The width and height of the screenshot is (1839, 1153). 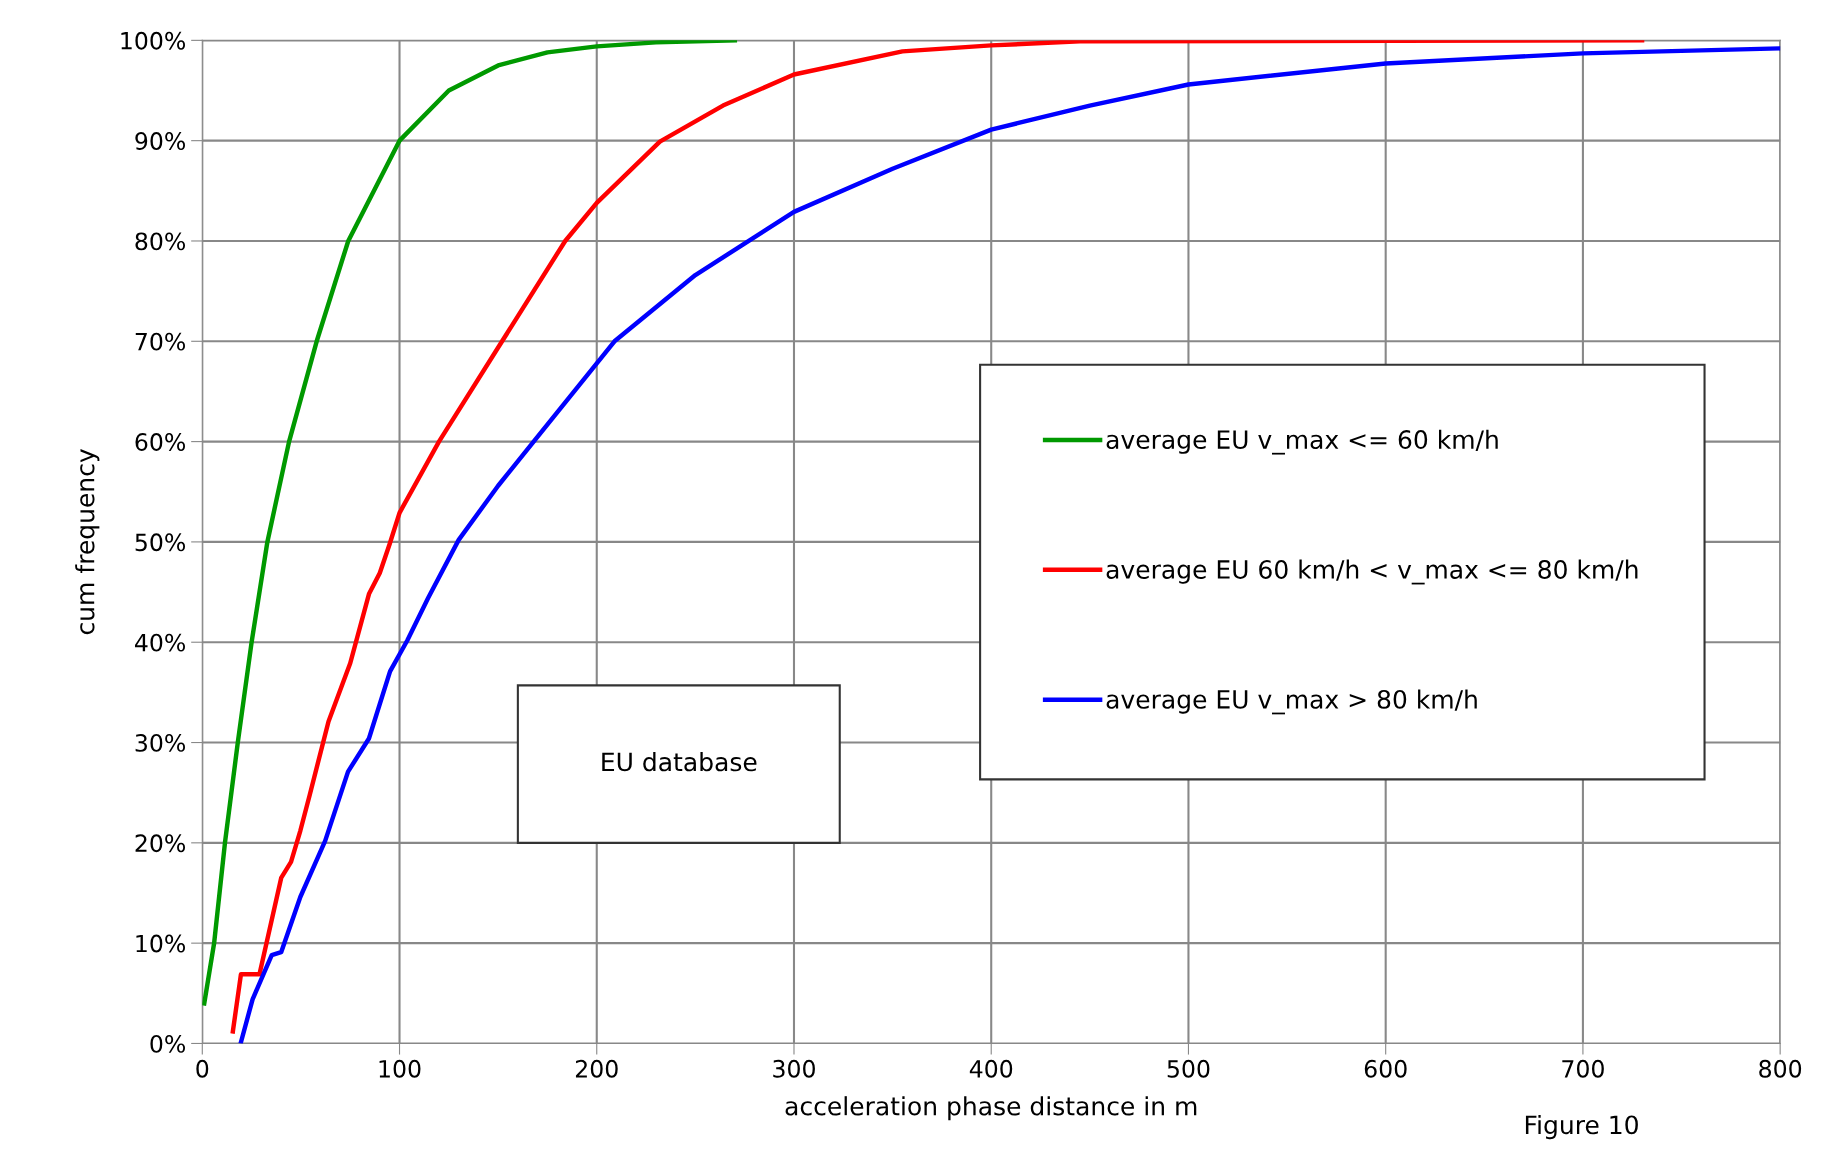 What do you see at coordinates (991, 1108) in the screenshot?
I see `x-axis-title: acceleration phase distance in m` at bounding box center [991, 1108].